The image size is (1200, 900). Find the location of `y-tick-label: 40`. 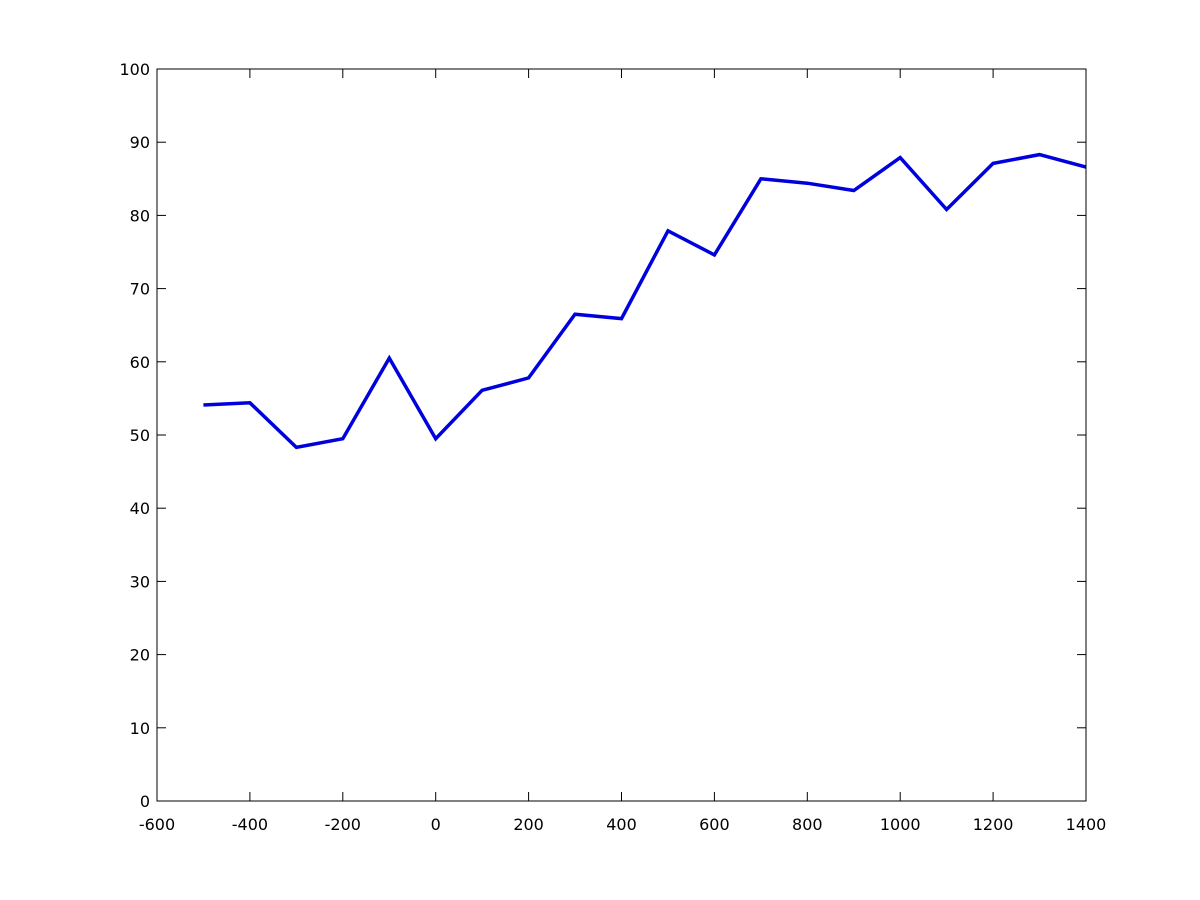

y-tick-label: 40 is located at coordinates (140, 508).